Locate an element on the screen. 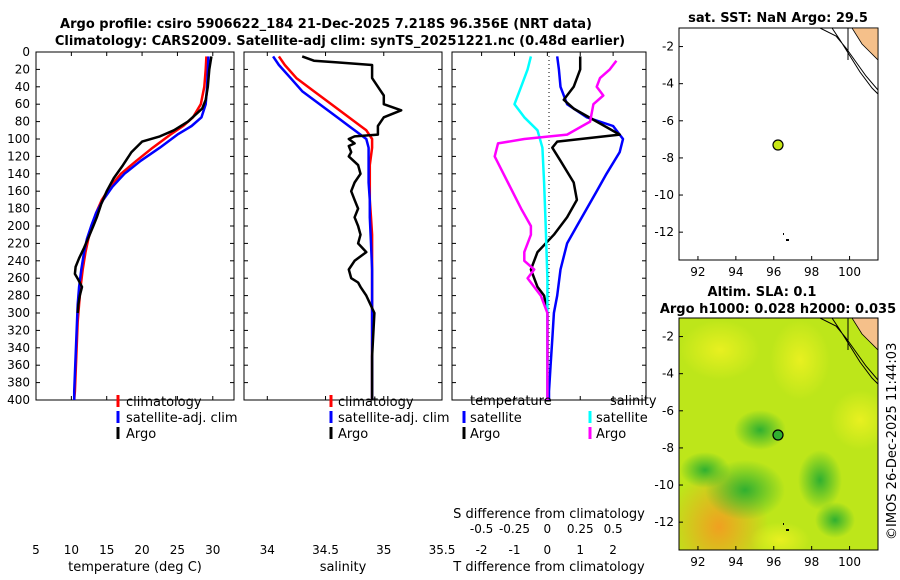 The width and height of the screenshot is (900, 580). difference-tick-label: -1 is located at coordinates (514, 550).